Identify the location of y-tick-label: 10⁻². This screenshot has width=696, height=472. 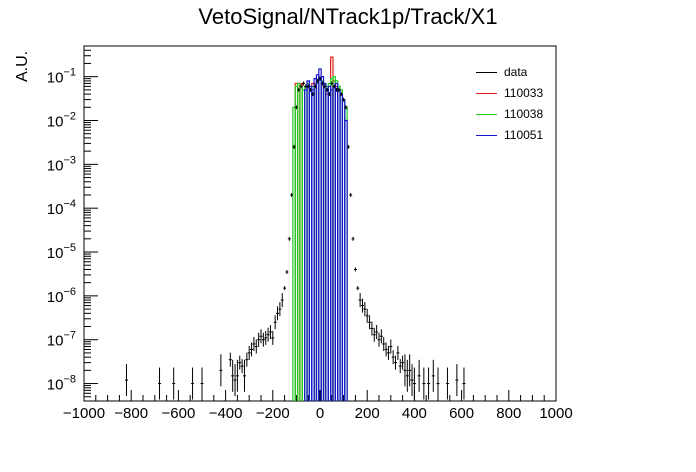
(61, 120).